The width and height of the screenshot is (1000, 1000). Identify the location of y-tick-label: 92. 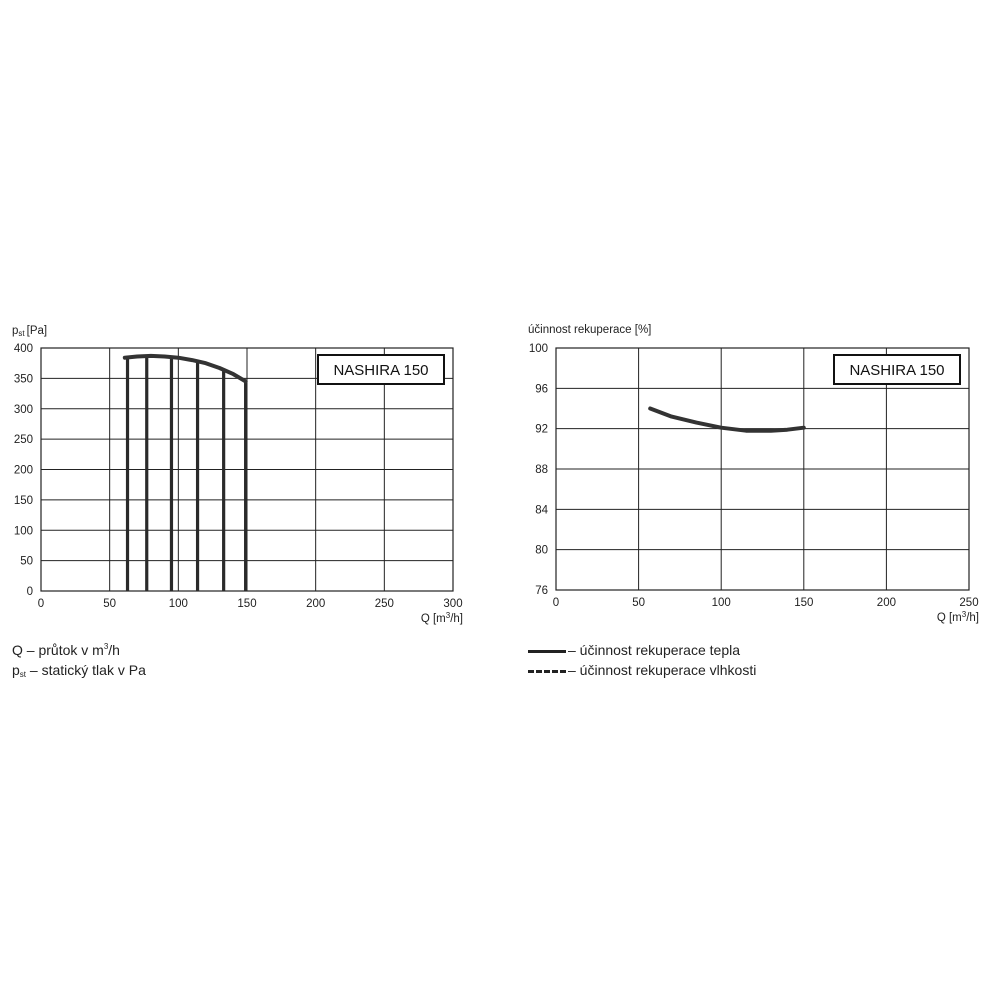
(541, 430).